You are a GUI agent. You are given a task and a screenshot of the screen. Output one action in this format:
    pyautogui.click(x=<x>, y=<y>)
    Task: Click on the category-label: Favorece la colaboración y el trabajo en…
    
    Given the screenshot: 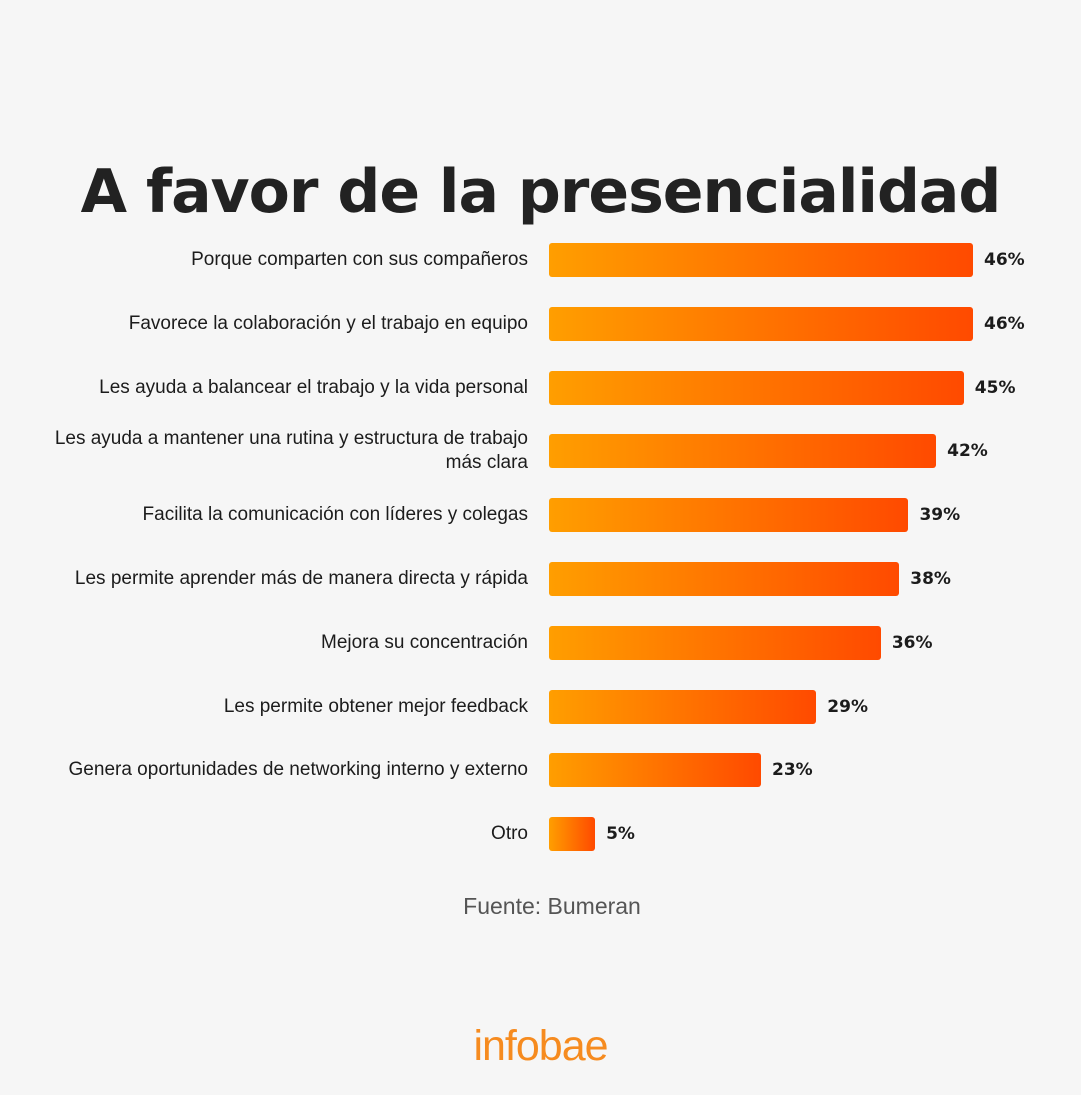 What is the action you would take?
    pyautogui.click(x=328, y=323)
    